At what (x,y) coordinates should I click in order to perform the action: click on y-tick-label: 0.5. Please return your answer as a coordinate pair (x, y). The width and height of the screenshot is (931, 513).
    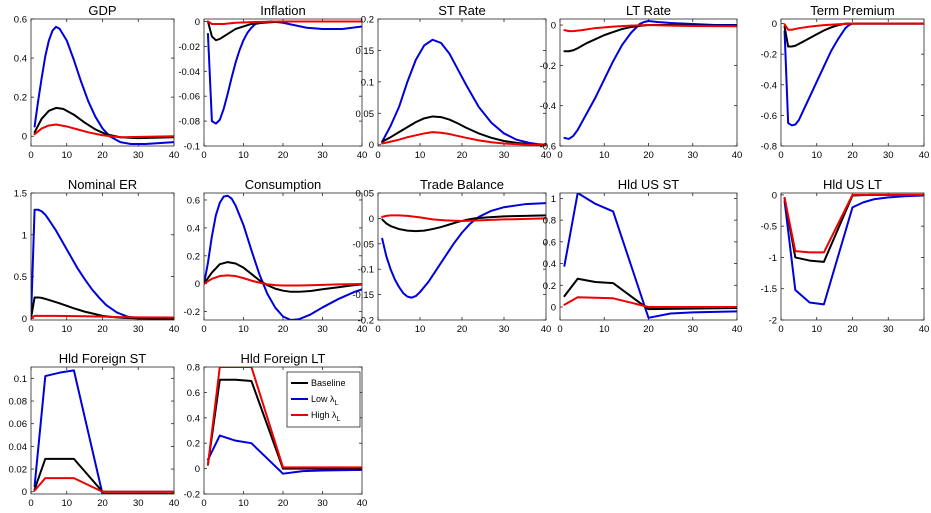
    Looking at the image, I should click on (20, 277).